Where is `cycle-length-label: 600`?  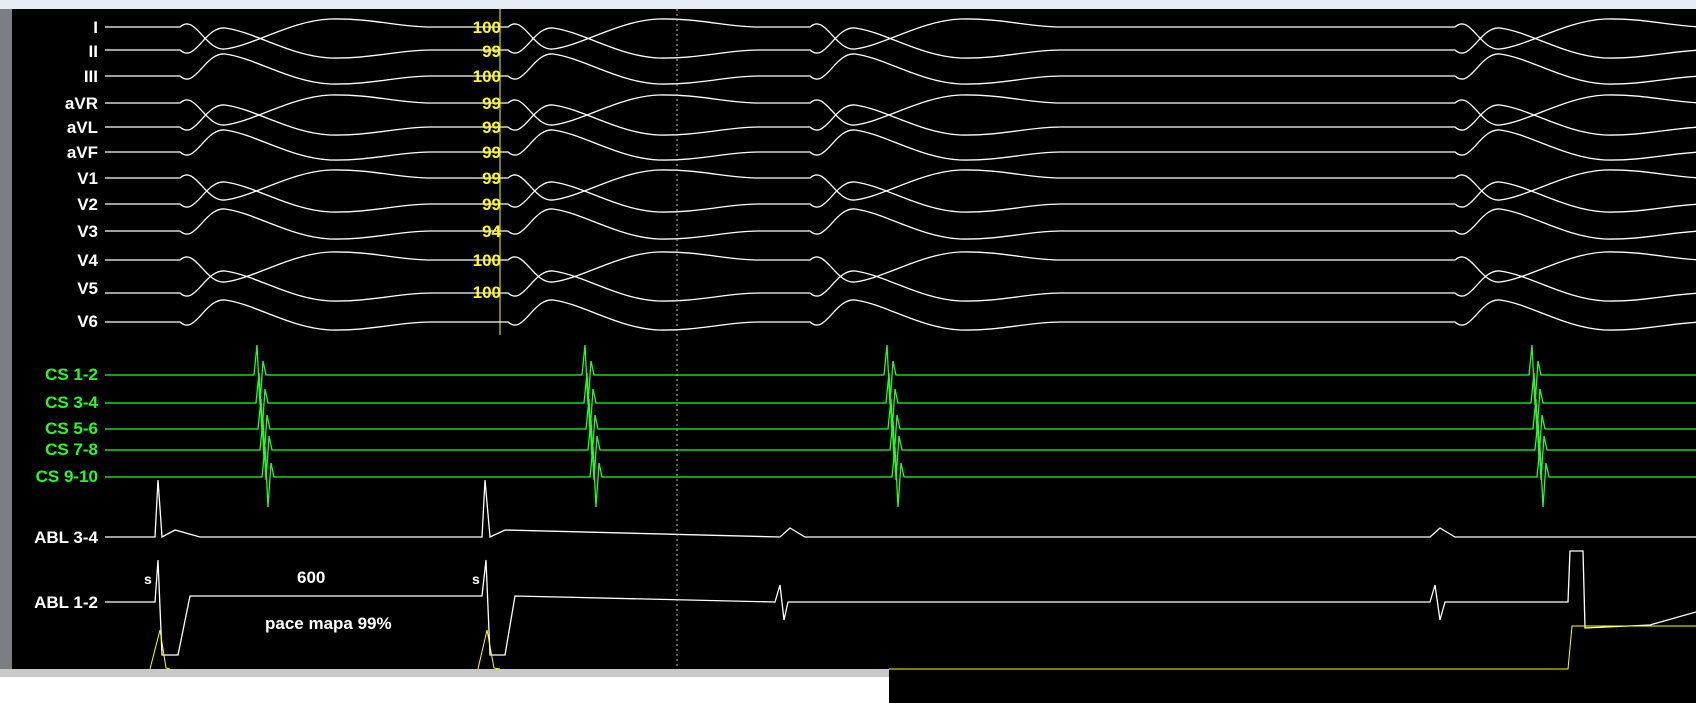
cycle-length-label: 600 is located at coordinates (311, 577).